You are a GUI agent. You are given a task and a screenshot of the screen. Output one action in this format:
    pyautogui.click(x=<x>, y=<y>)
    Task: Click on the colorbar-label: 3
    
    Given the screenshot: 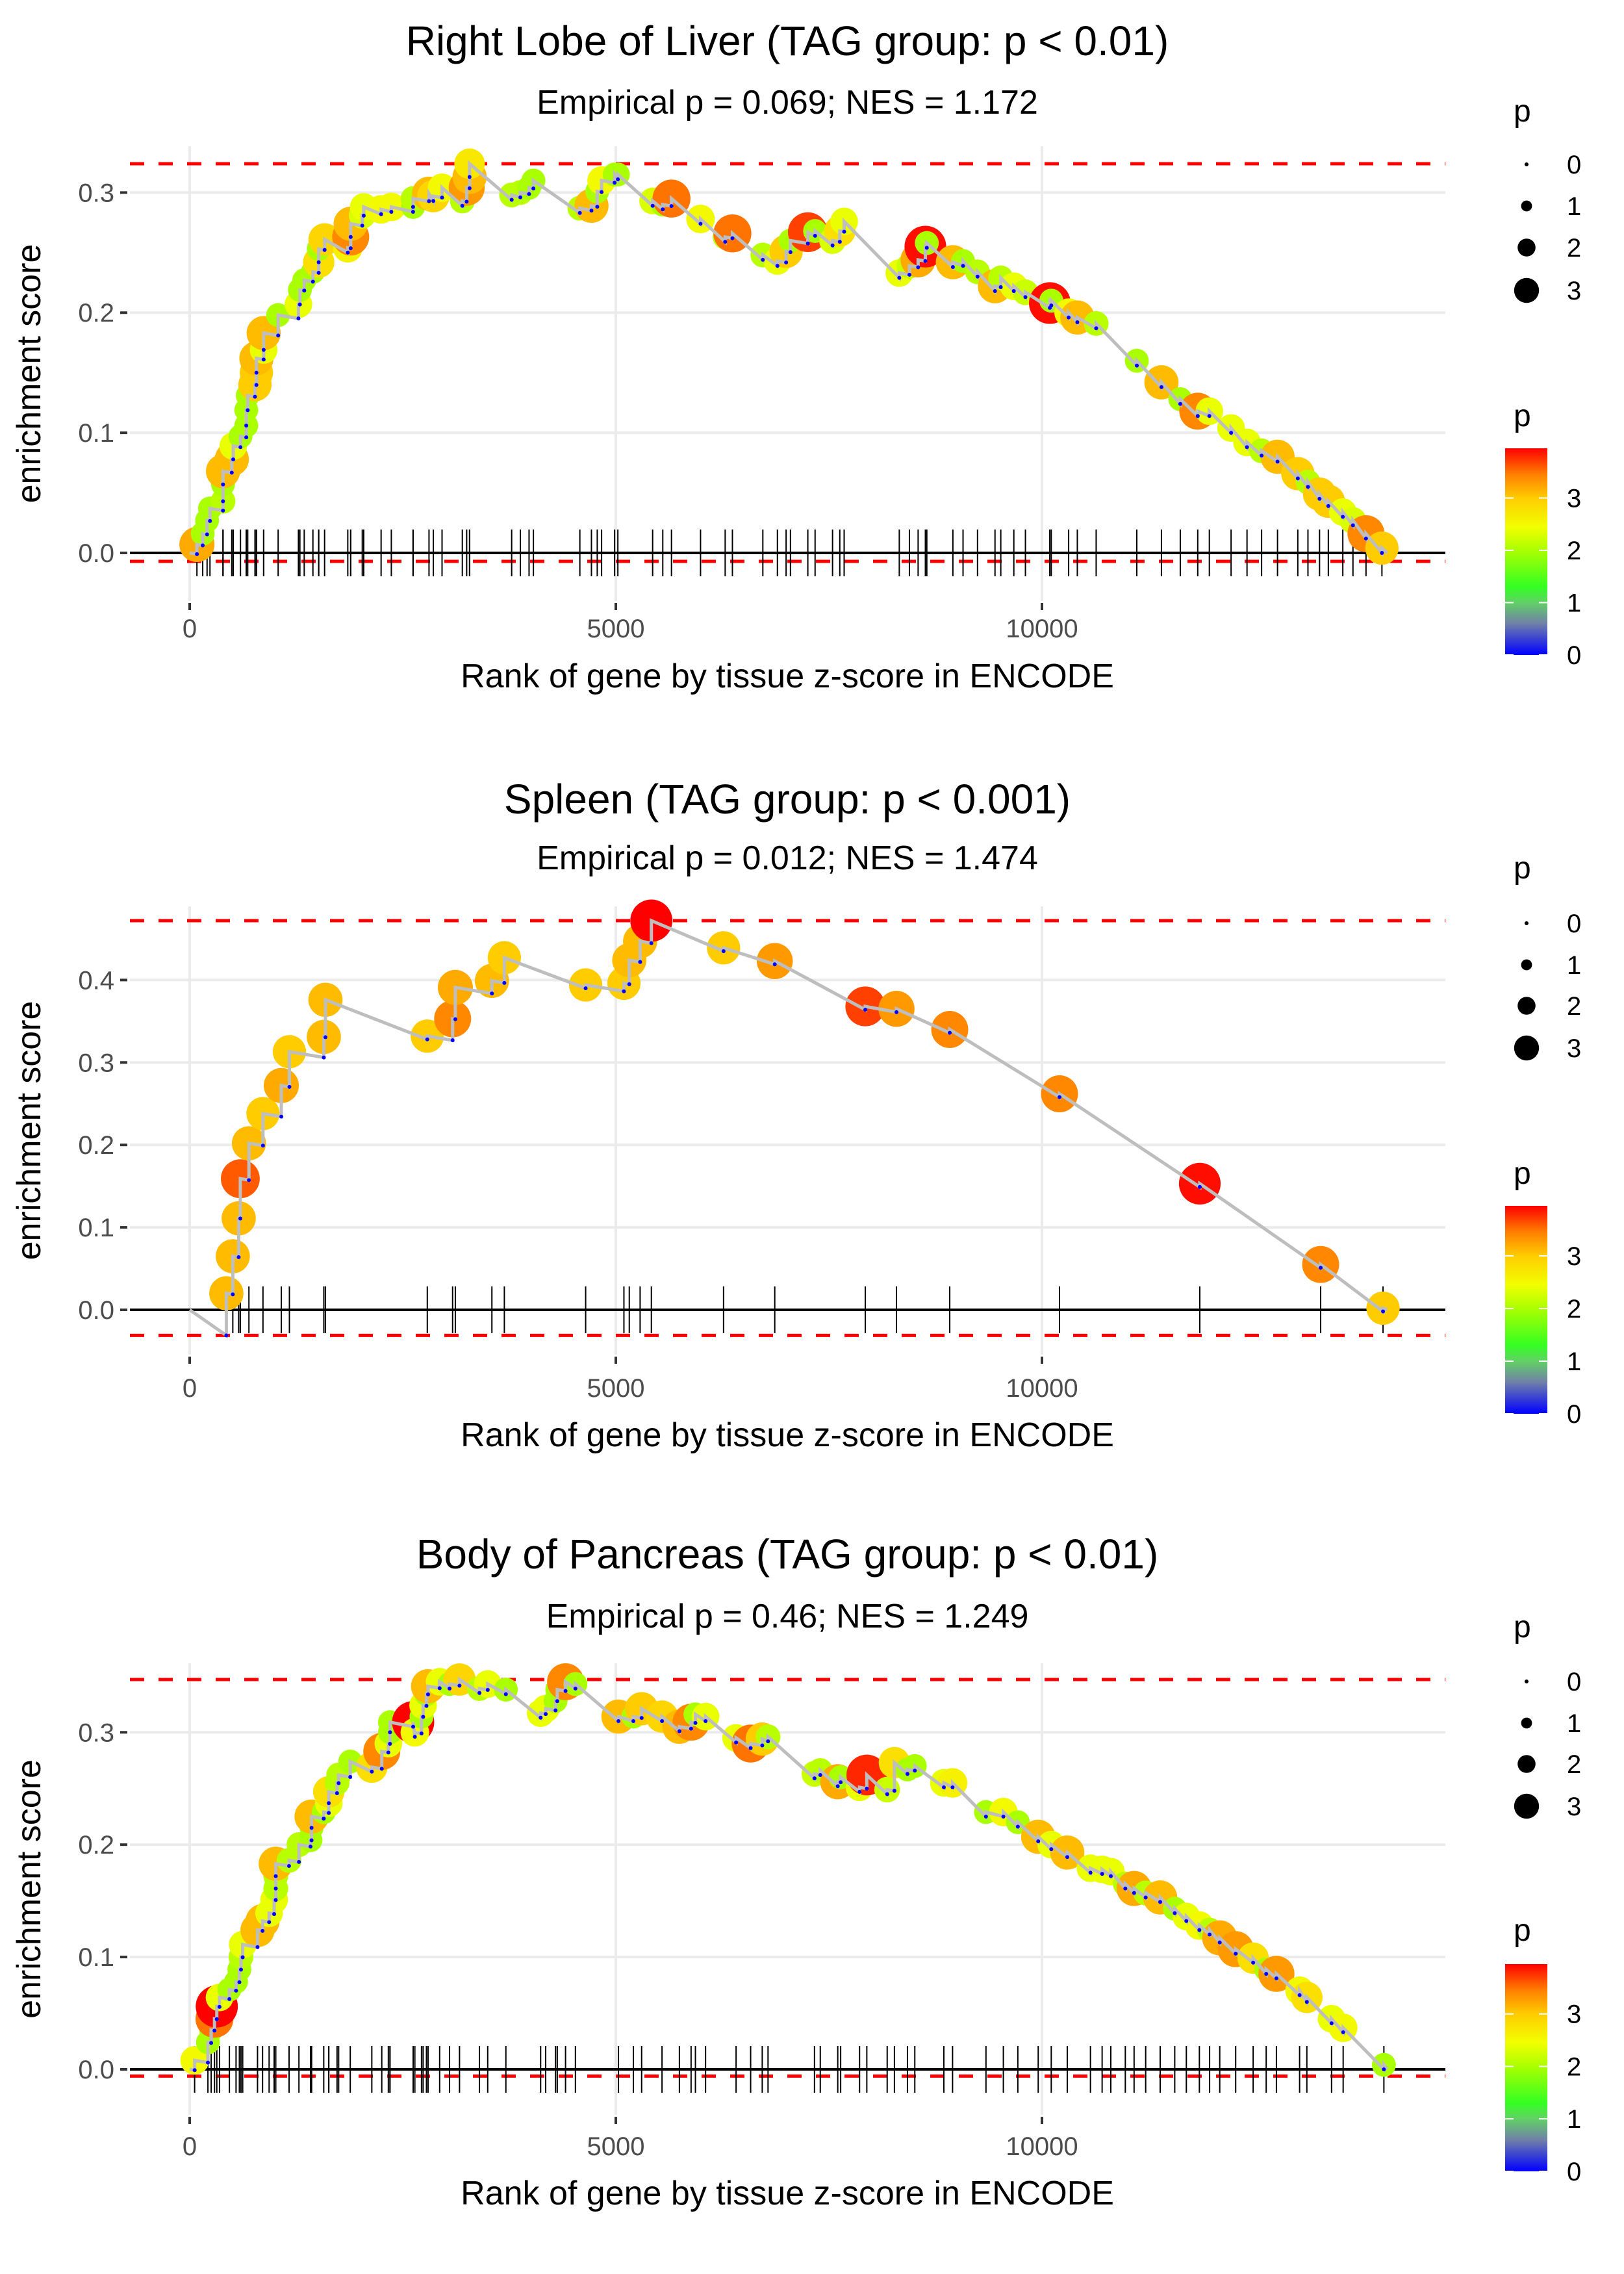 What is the action you would take?
    pyautogui.click(x=1574, y=2014)
    